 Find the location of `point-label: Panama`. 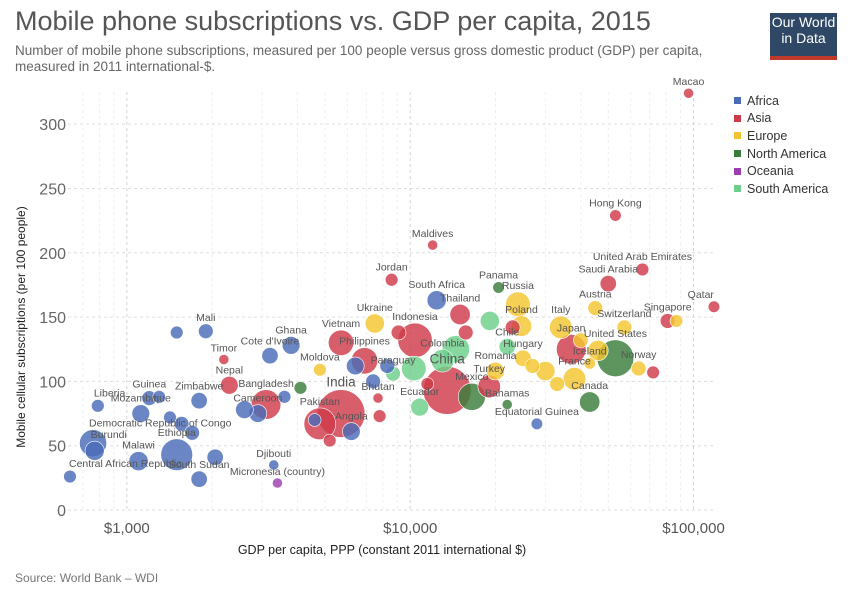

point-label: Panama is located at coordinates (498, 276).